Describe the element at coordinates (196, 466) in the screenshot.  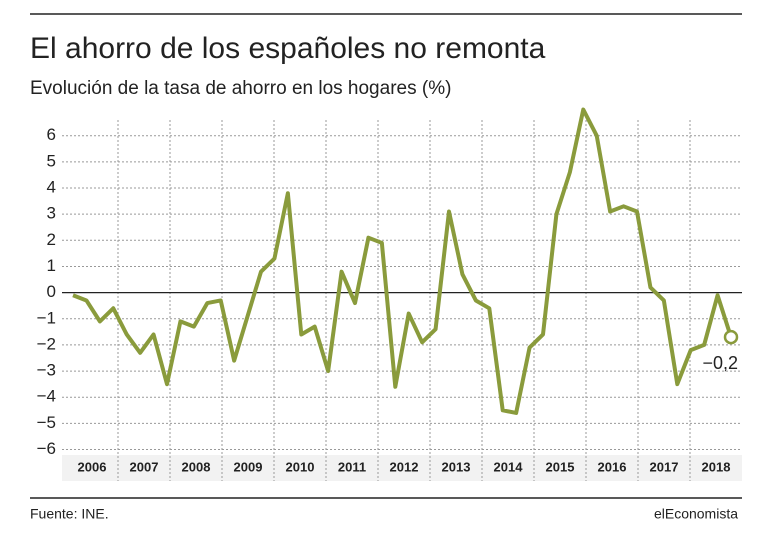
I see `x-tick-label: 2008` at that location.